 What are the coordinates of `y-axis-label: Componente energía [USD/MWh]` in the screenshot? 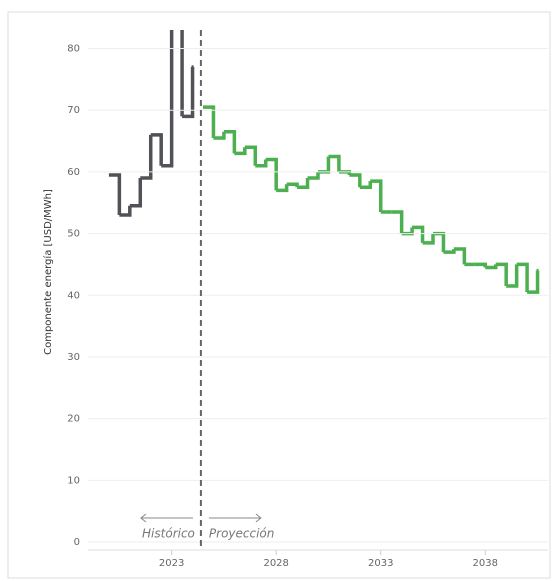 It's located at (48, 272).